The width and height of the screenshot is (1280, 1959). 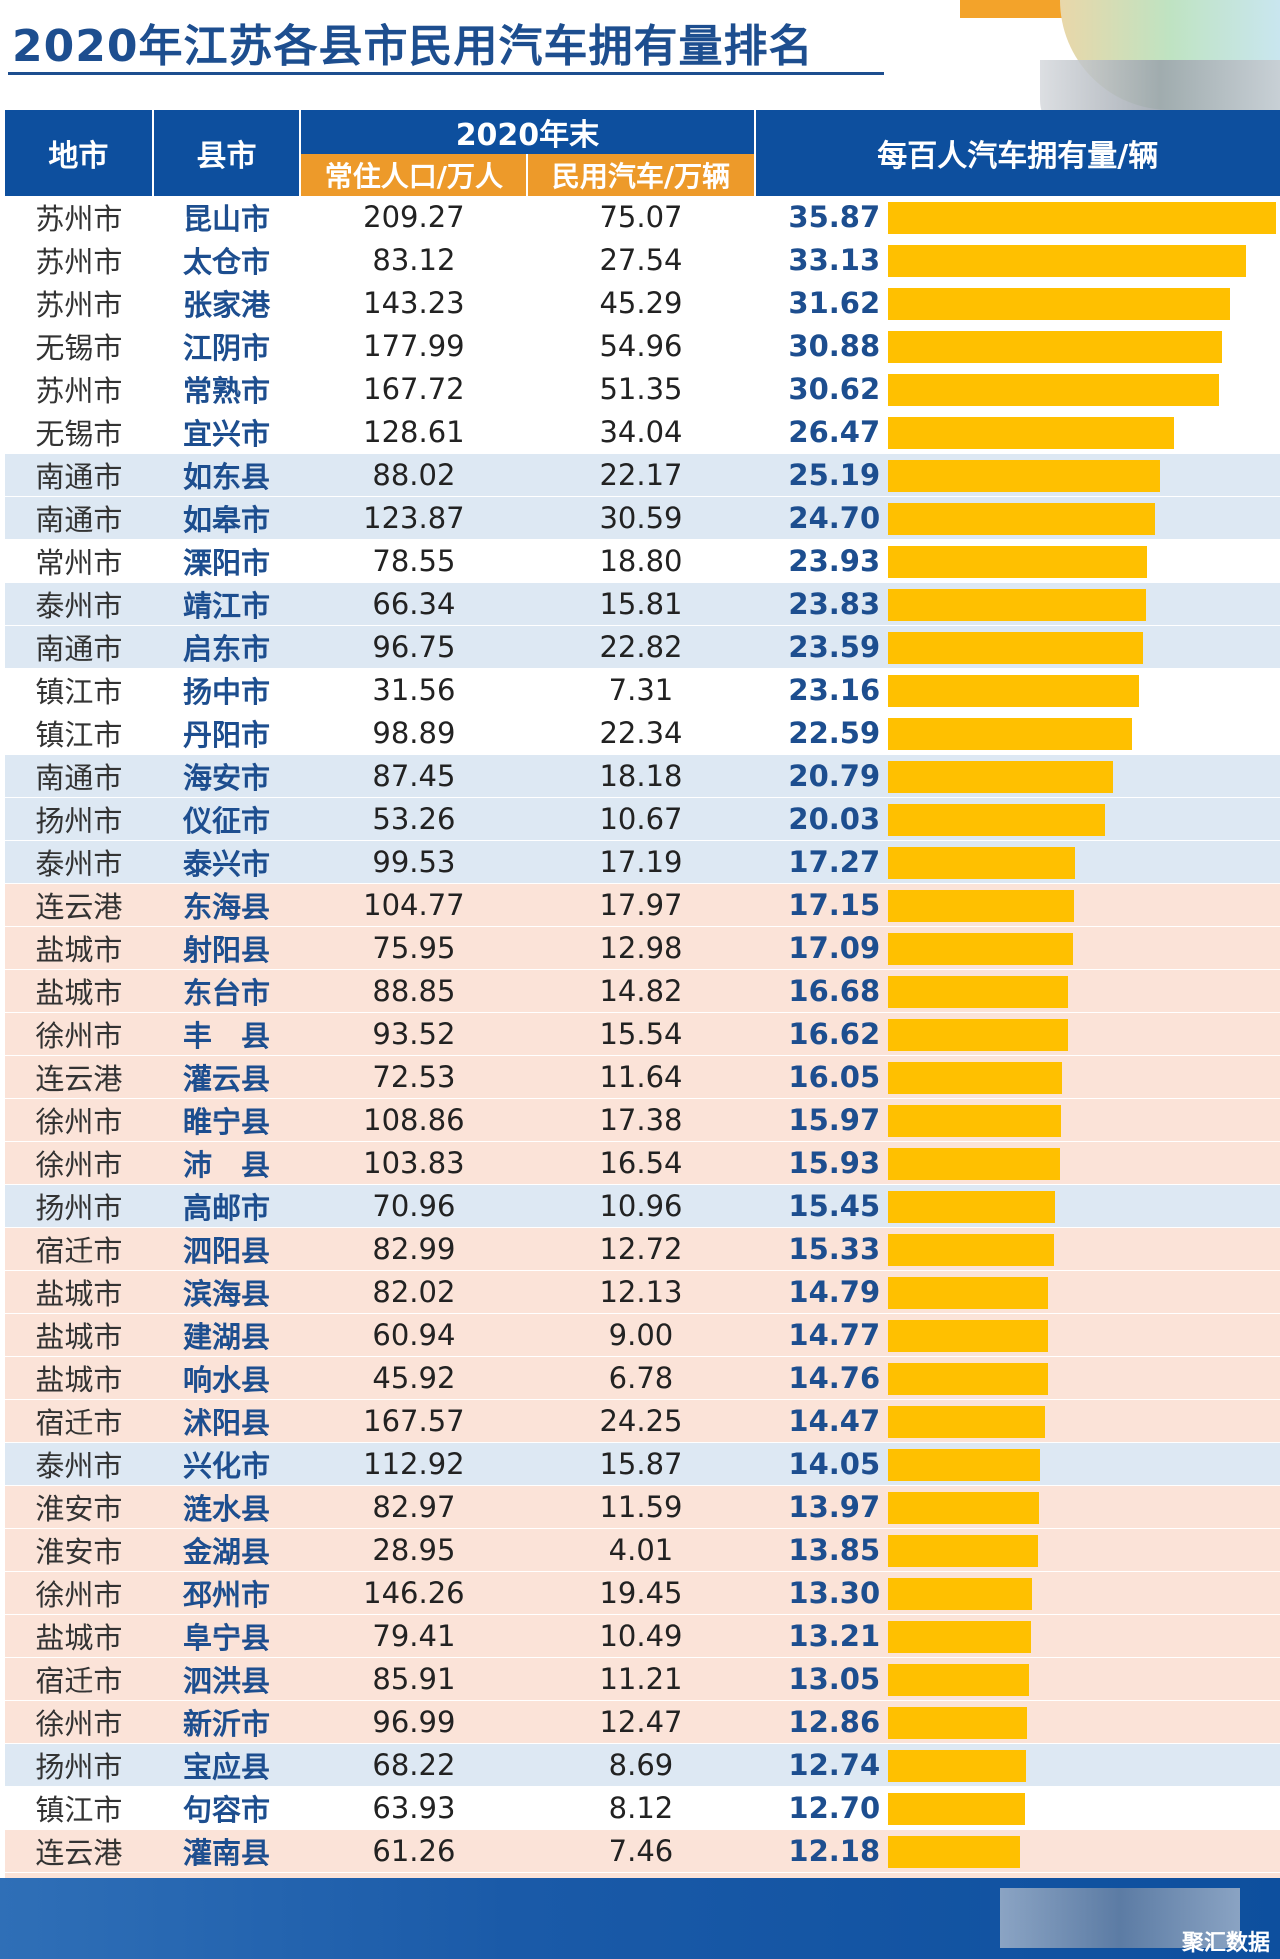 I want to click on ratio-label: 23.93, so click(x=821, y=561).